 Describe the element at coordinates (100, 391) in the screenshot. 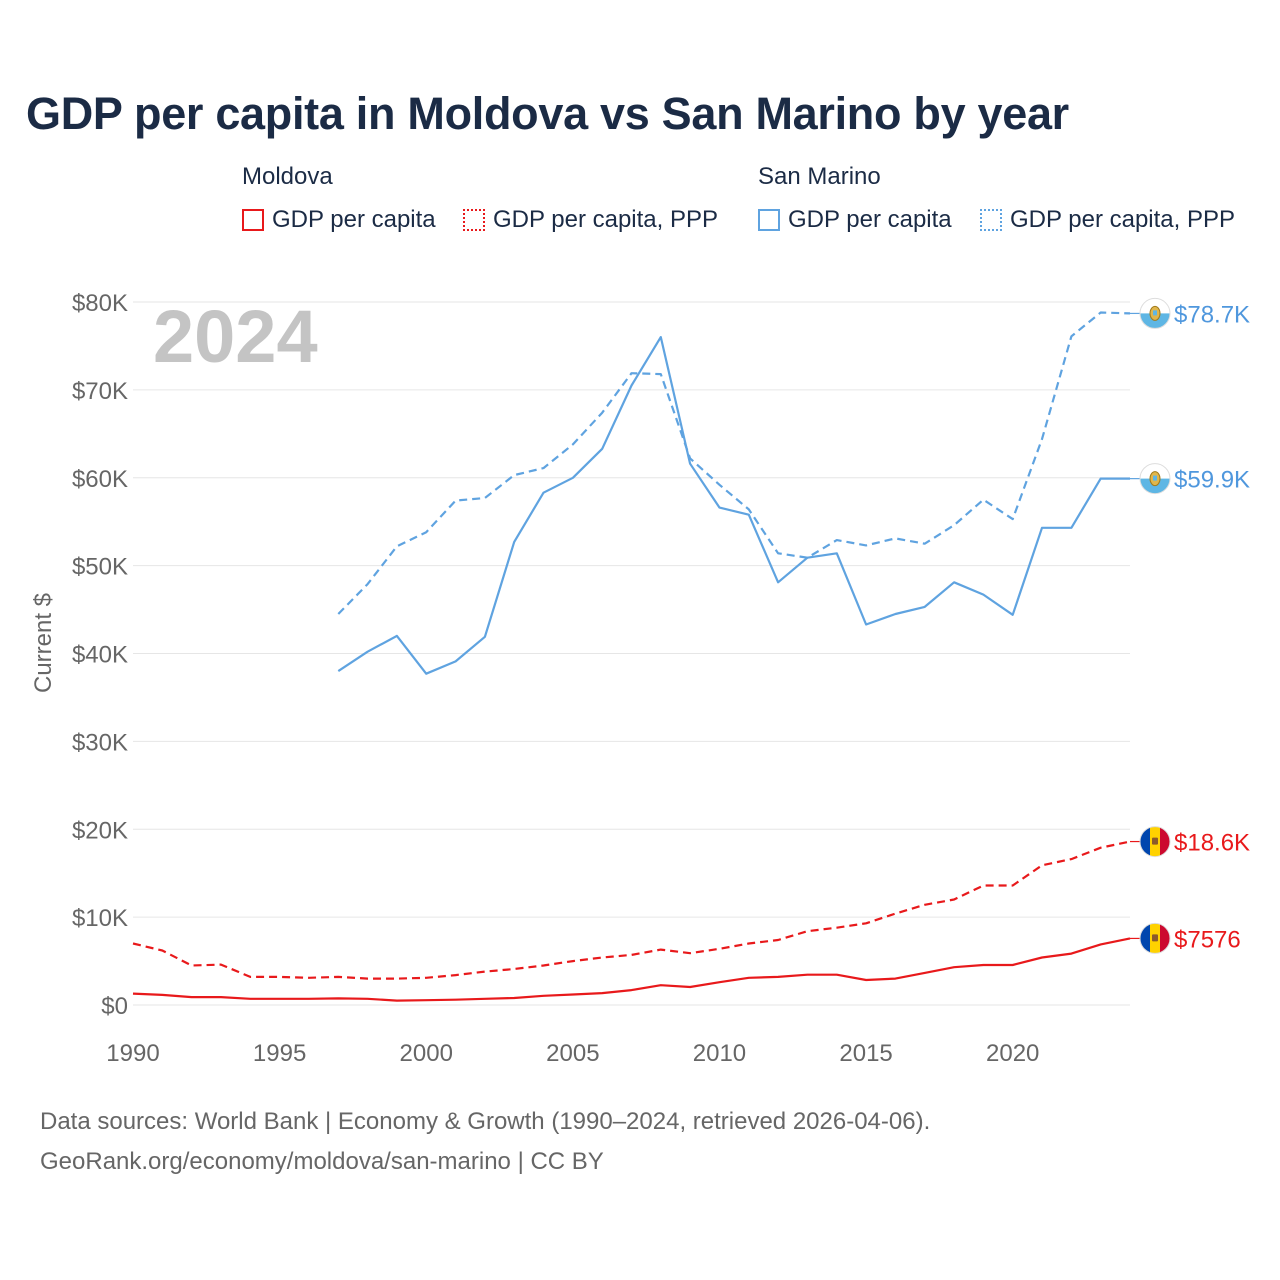

I see `y-tick-label: $70K` at that location.